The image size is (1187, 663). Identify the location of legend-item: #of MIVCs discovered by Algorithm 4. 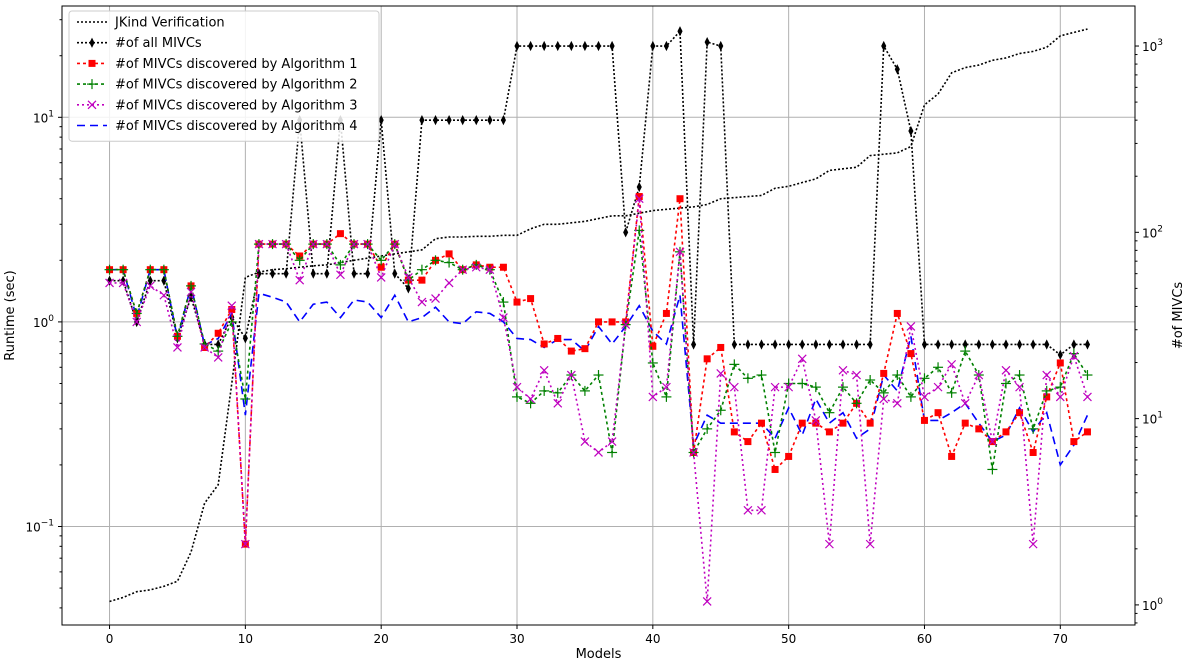
(217, 126).